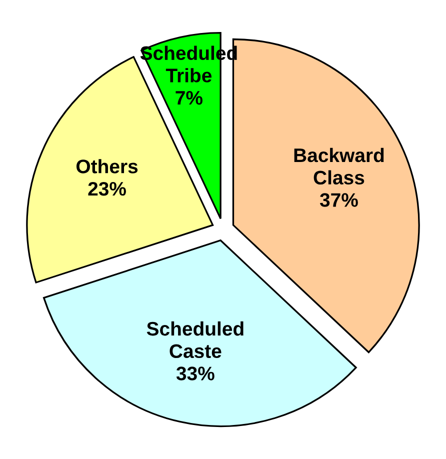  Describe the element at coordinates (339, 166) in the screenshot. I see `slice-label: Backward Class` at that location.